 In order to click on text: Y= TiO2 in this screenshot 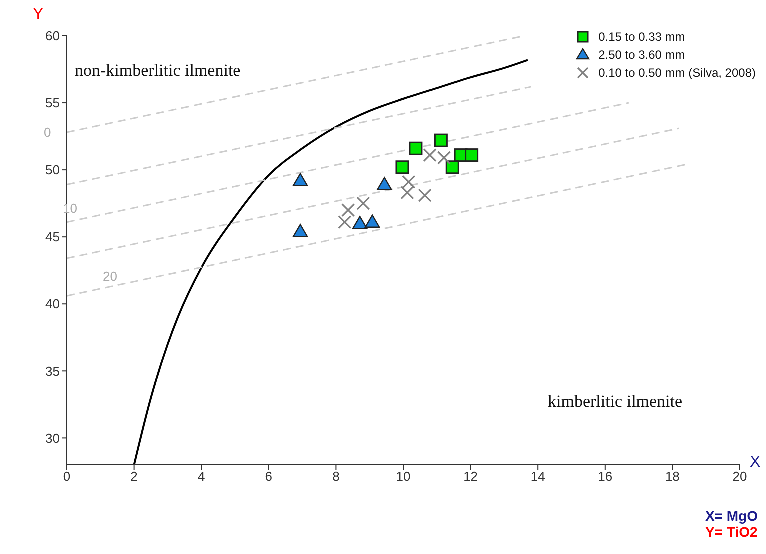, I will do `click(731, 532)`.